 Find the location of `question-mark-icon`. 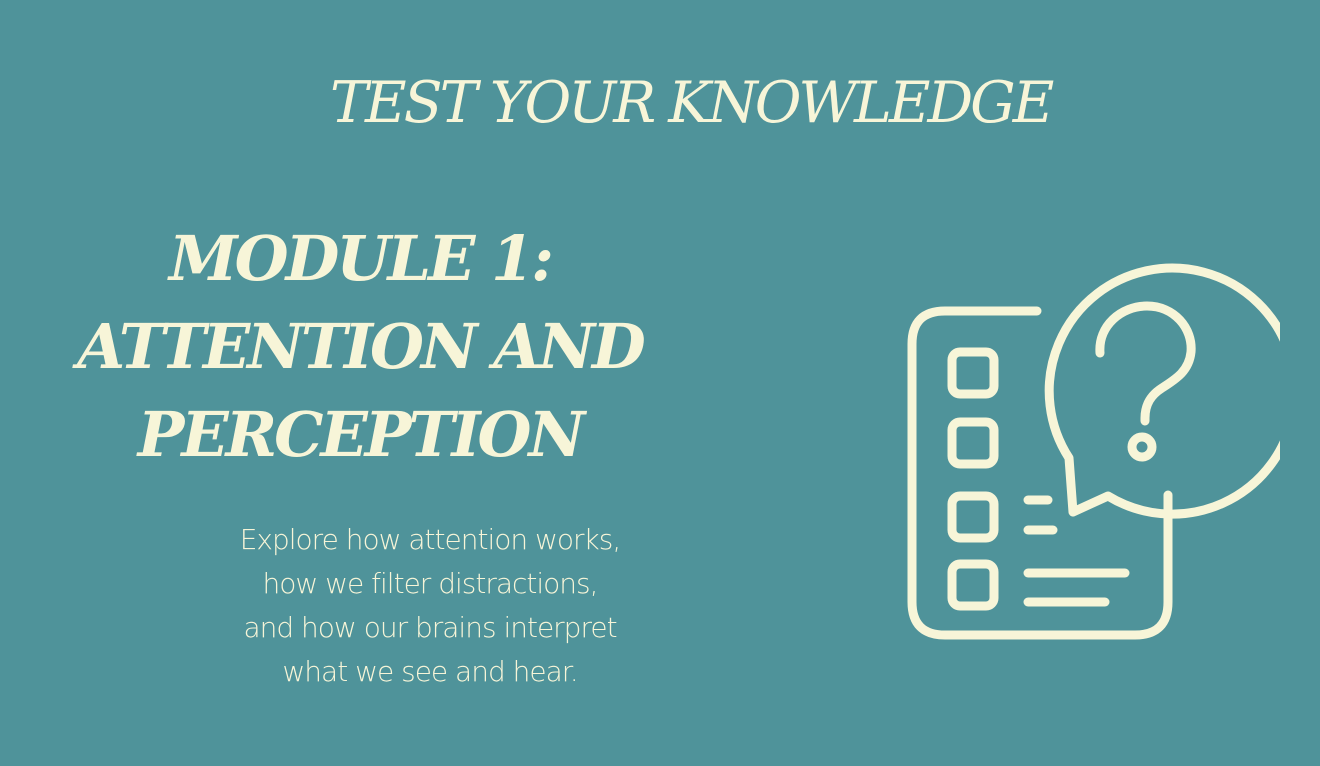

question-mark-icon is located at coordinates (1145, 363).